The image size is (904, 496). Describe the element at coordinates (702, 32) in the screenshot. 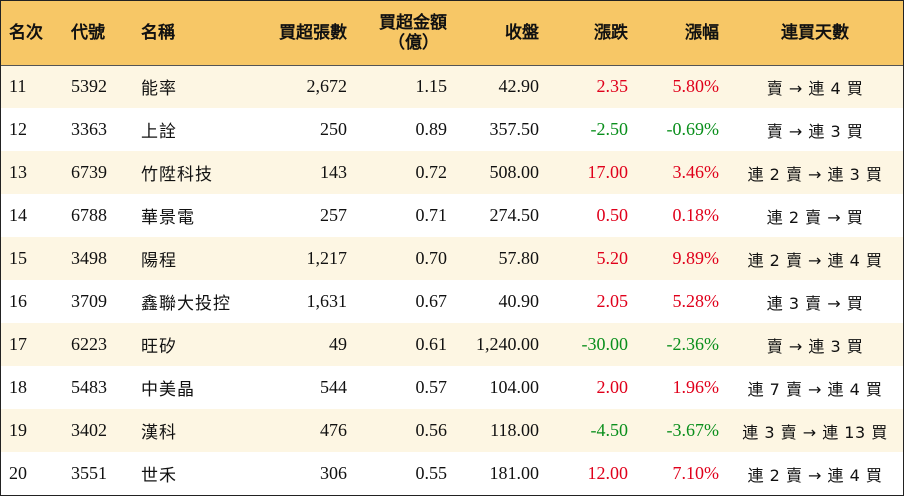

I see `header-change-pct: 漲幅` at that location.